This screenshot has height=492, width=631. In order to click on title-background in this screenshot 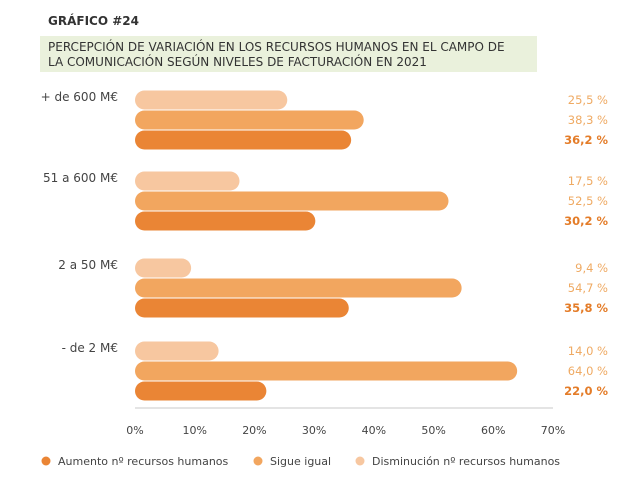, I will do `click(288, 54)`.